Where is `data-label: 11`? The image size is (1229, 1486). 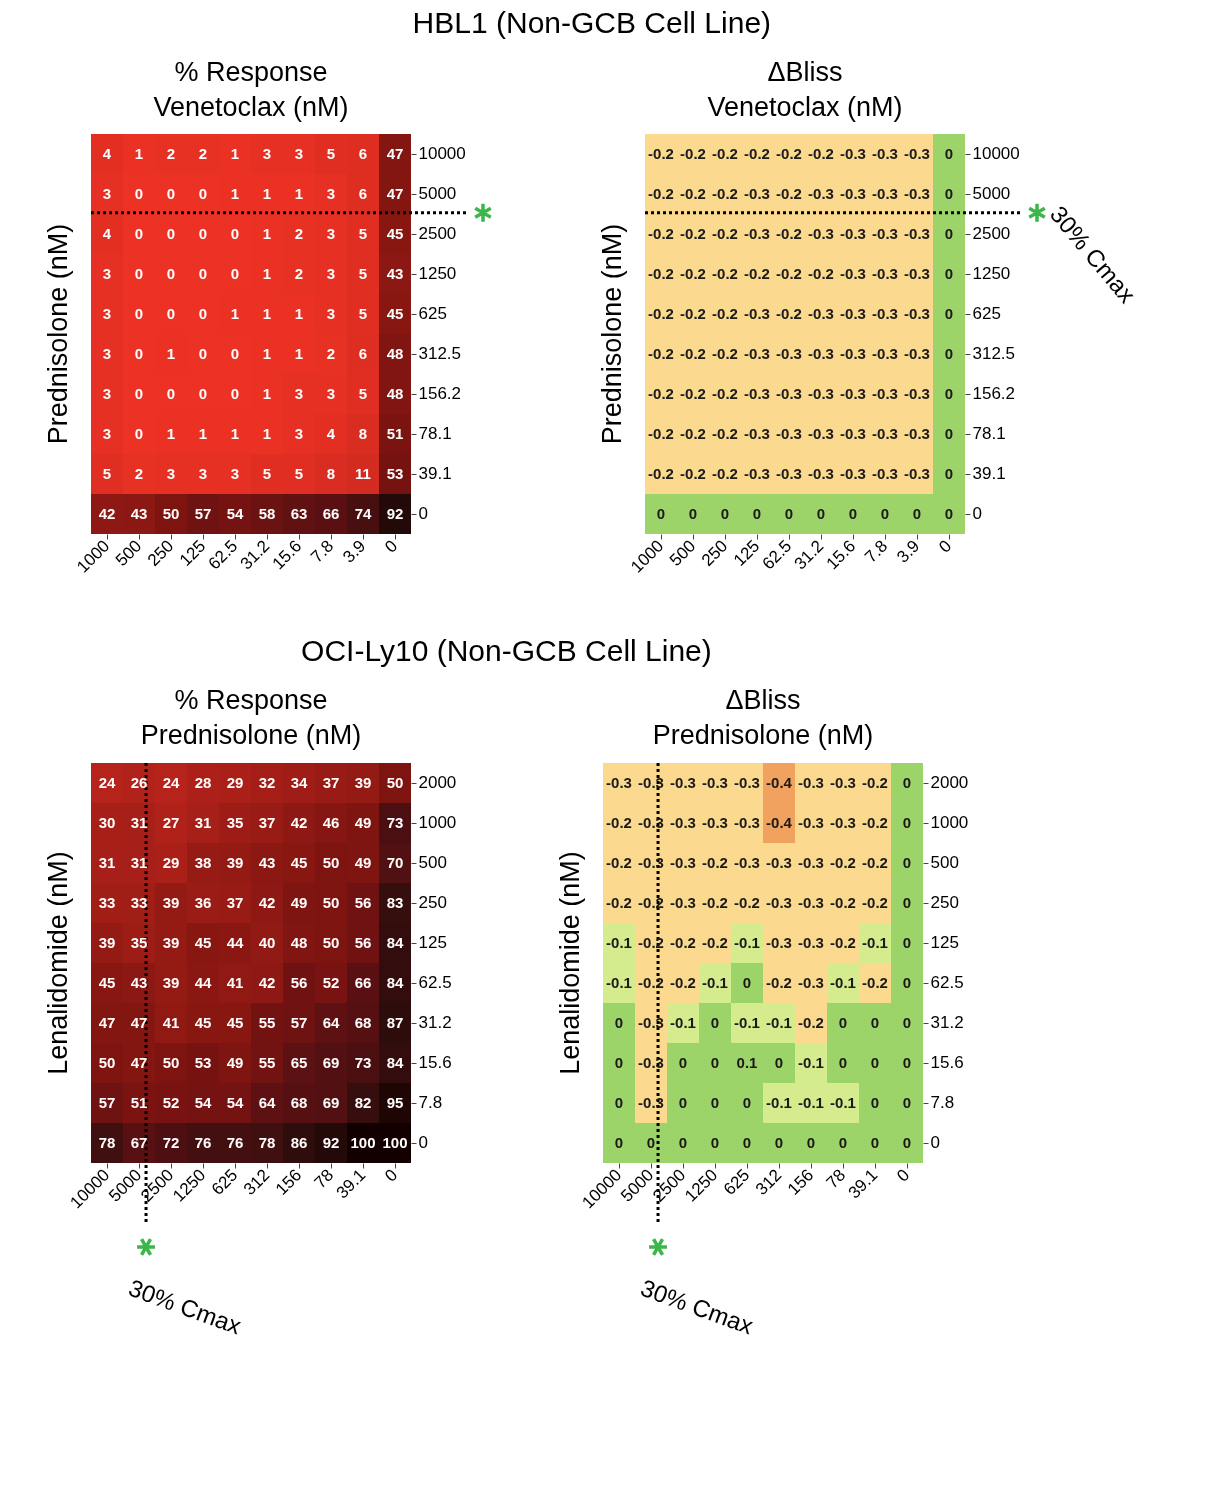
data-label: 11 is located at coordinates (363, 473).